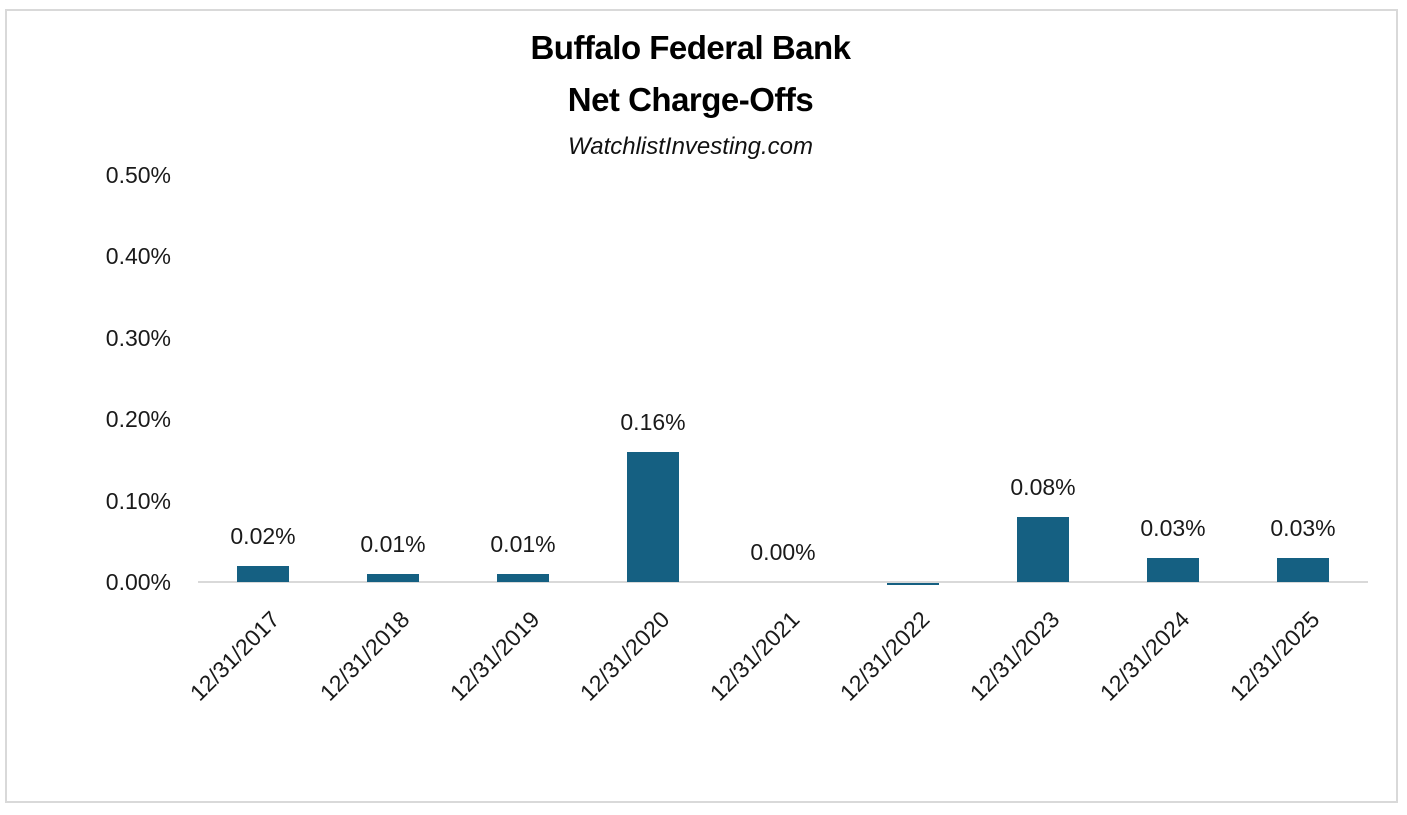 This screenshot has height=815, width=1407. I want to click on chart-subtitle: WatchlistInvesting.com, so click(690, 146).